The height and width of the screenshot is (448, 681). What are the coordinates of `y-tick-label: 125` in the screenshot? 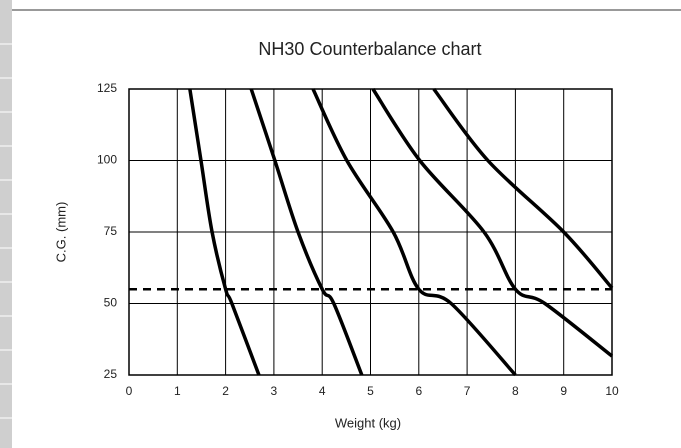 It's located at (107, 88).